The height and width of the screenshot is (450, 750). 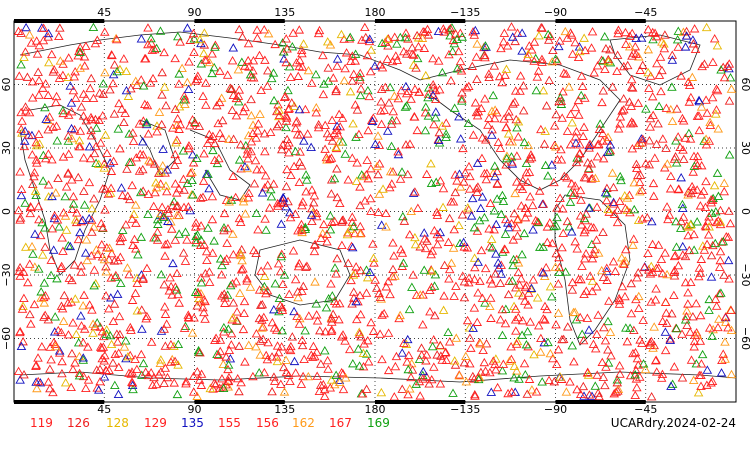 What do you see at coordinates (6, 211) in the screenshot?
I see `y-tick-label-left: 0` at bounding box center [6, 211].